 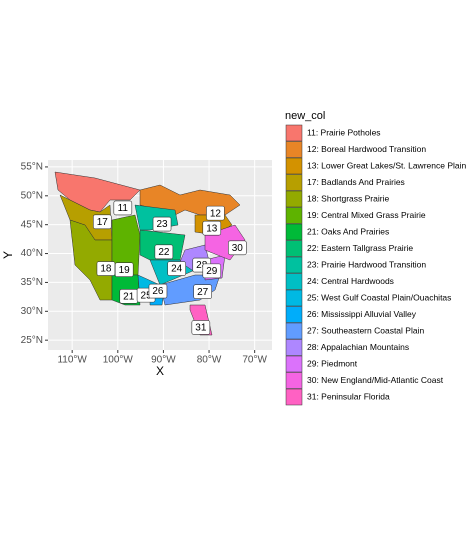 What do you see at coordinates (163, 360) in the screenshot?
I see `x-tick-label: 90°W` at bounding box center [163, 360].